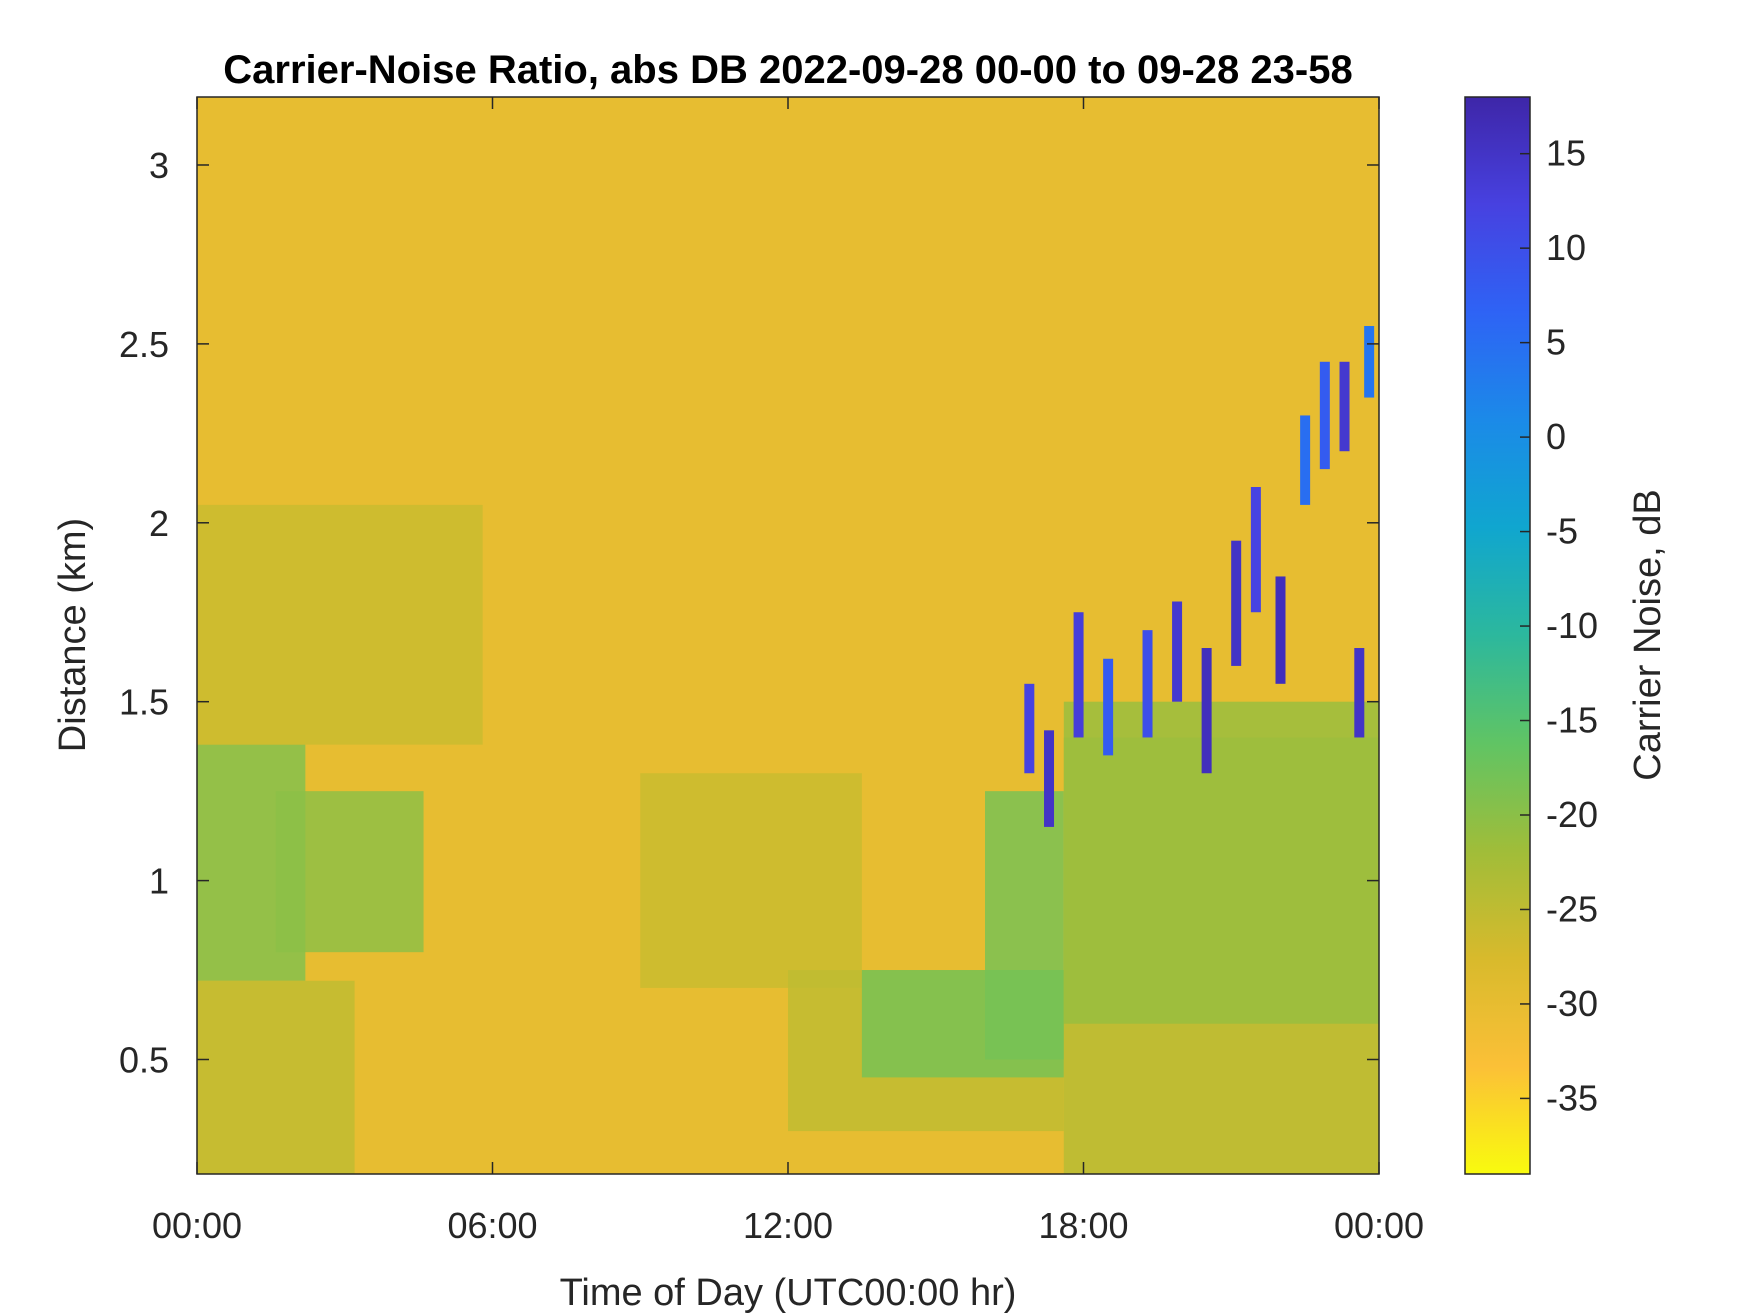 Image resolution: width=1750 pixels, height=1313 pixels. What do you see at coordinates (1572, 1097) in the screenshot?
I see `colorbar-tick-label: -35` at bounding box center [1572, 1097].